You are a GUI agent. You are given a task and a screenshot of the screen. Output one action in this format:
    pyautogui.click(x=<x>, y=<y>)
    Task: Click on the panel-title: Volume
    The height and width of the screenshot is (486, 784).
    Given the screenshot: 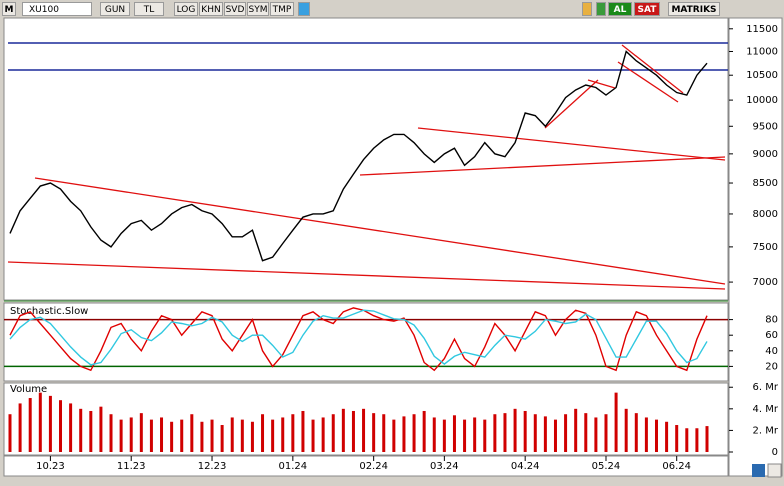 What is the action you would take?
    pyautogui.click(x=28, y=389)
    